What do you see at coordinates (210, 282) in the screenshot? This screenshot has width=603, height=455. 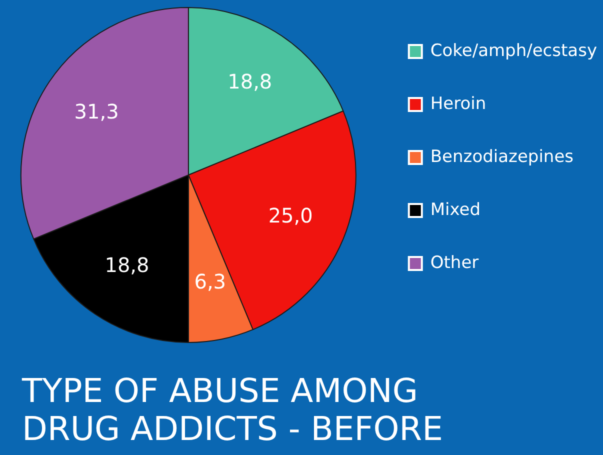 I see `data-label: 6,3` at bounding box center [210, 282].